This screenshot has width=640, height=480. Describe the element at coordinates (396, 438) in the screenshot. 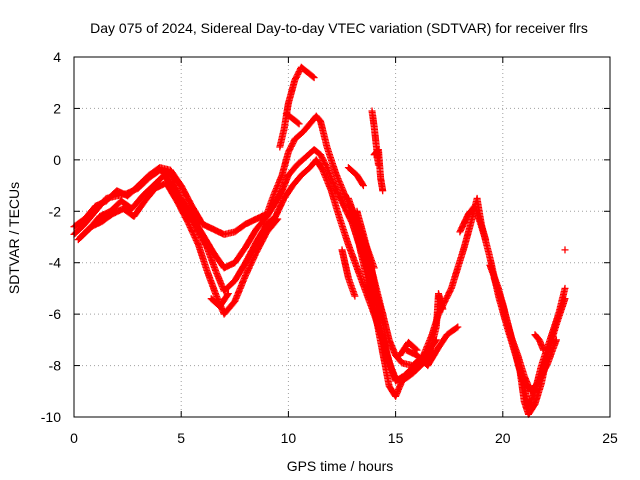

I see `x-tick-label: 15` at that location.